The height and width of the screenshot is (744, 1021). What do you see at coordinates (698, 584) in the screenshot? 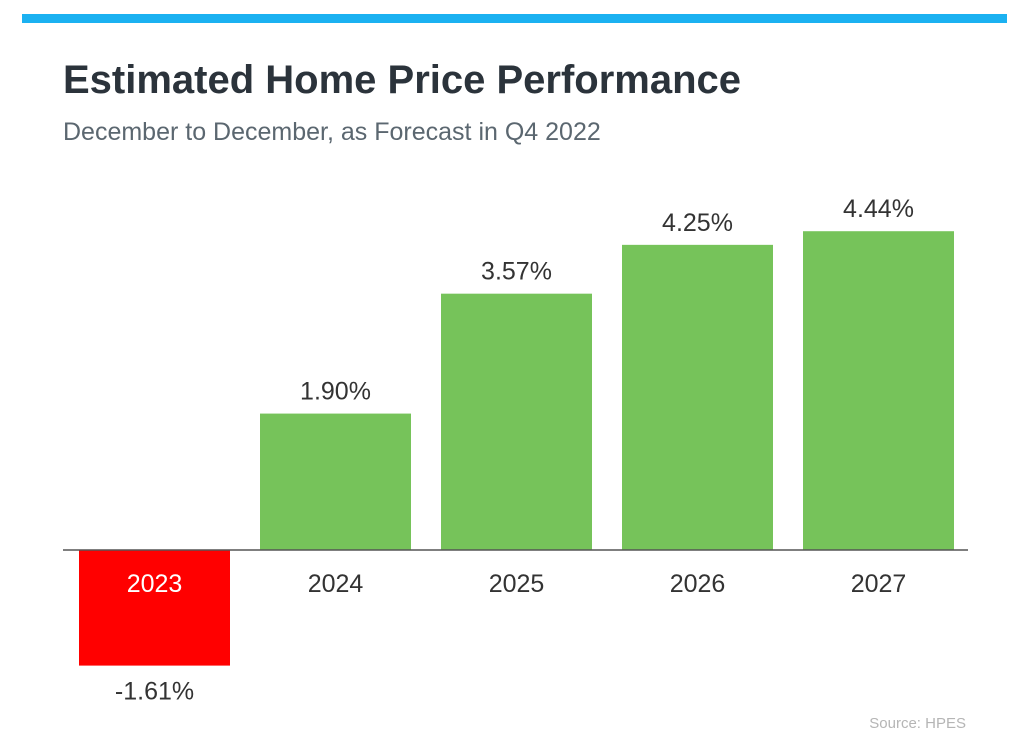
I see `tick-label-2026: 2026` at bounding box center [698, 584].